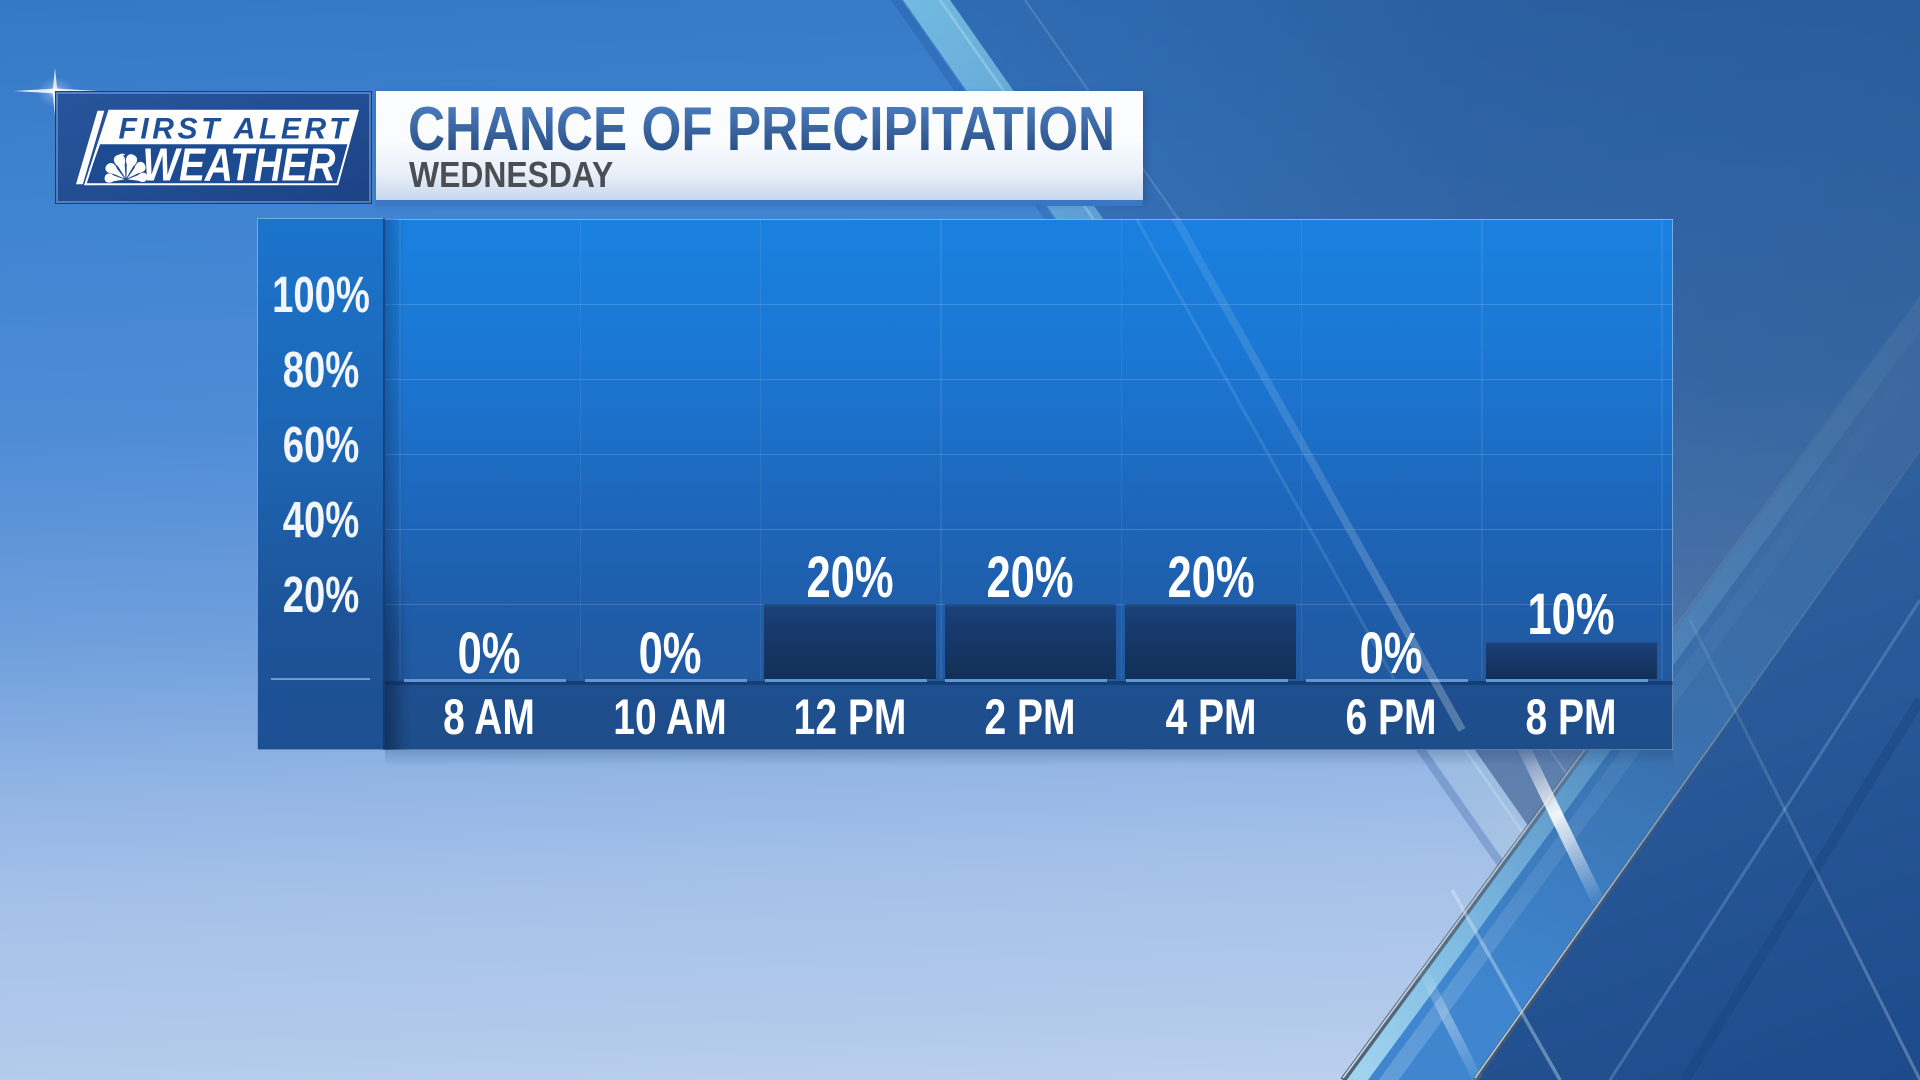 The image size is (1920, 1080). What do you see at coordinates (235, 128) in the screenshot?
I see `svg-text: FIRST ALERT` at bounding box center [235, 128].